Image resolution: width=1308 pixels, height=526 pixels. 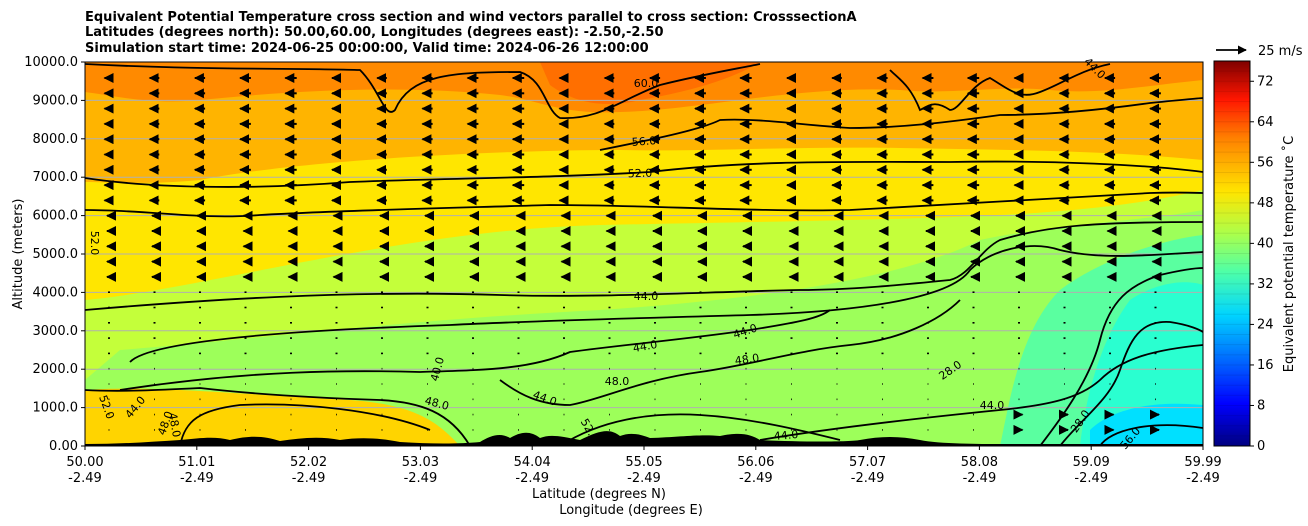 I want to click on x-tick-label-lat: 55.05, so click(x=643, y=462).